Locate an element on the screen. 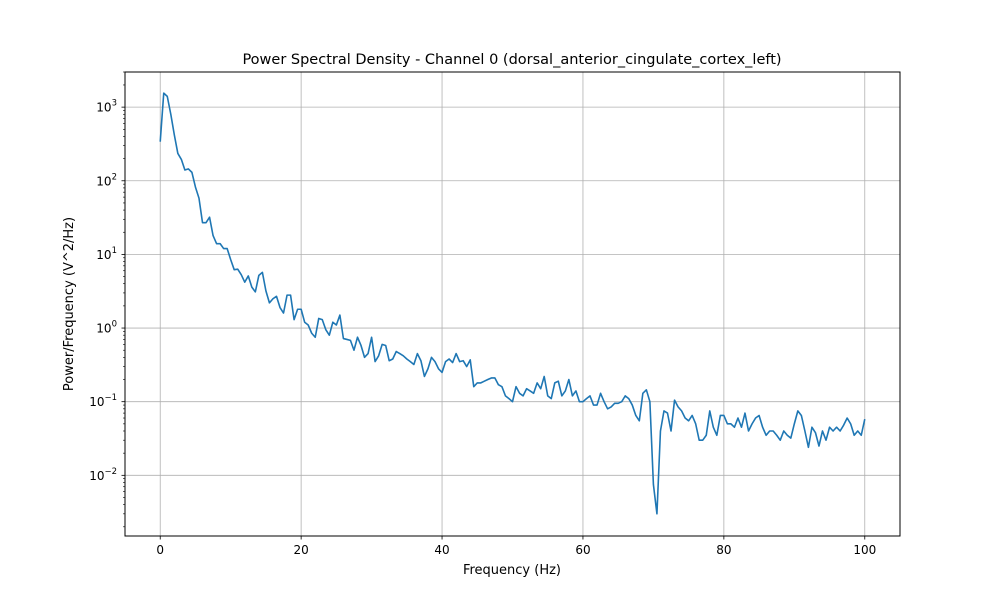 The image size is (1000, 600). x-tick-label: 40 is located at coordinates (441, 550).